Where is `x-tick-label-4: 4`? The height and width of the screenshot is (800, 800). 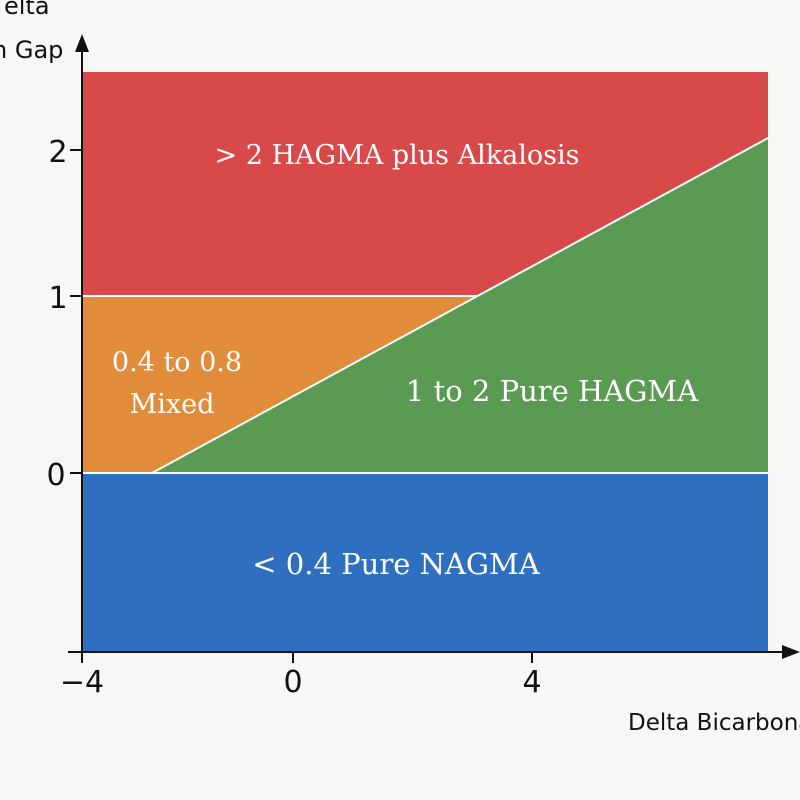 x-tick-label-4: 4 is located at coordinates (531, 682).